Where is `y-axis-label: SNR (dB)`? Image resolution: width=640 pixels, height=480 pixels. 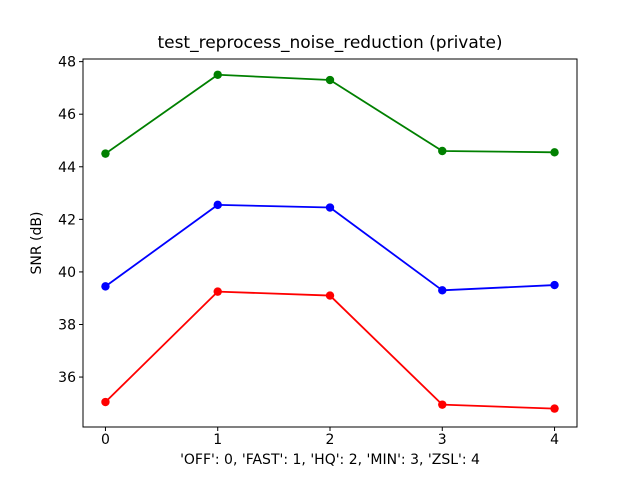 y-axis-label: SNR (dB) is located at coordinates (37, 243).